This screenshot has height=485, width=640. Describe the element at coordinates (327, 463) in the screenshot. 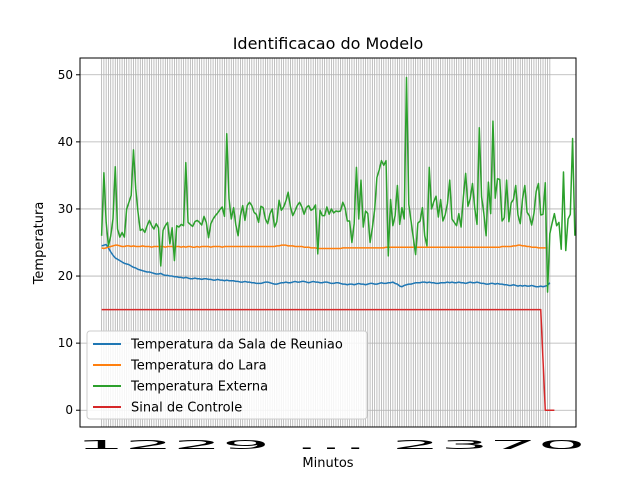

I see `x-axis-label: Minutos` at that location.